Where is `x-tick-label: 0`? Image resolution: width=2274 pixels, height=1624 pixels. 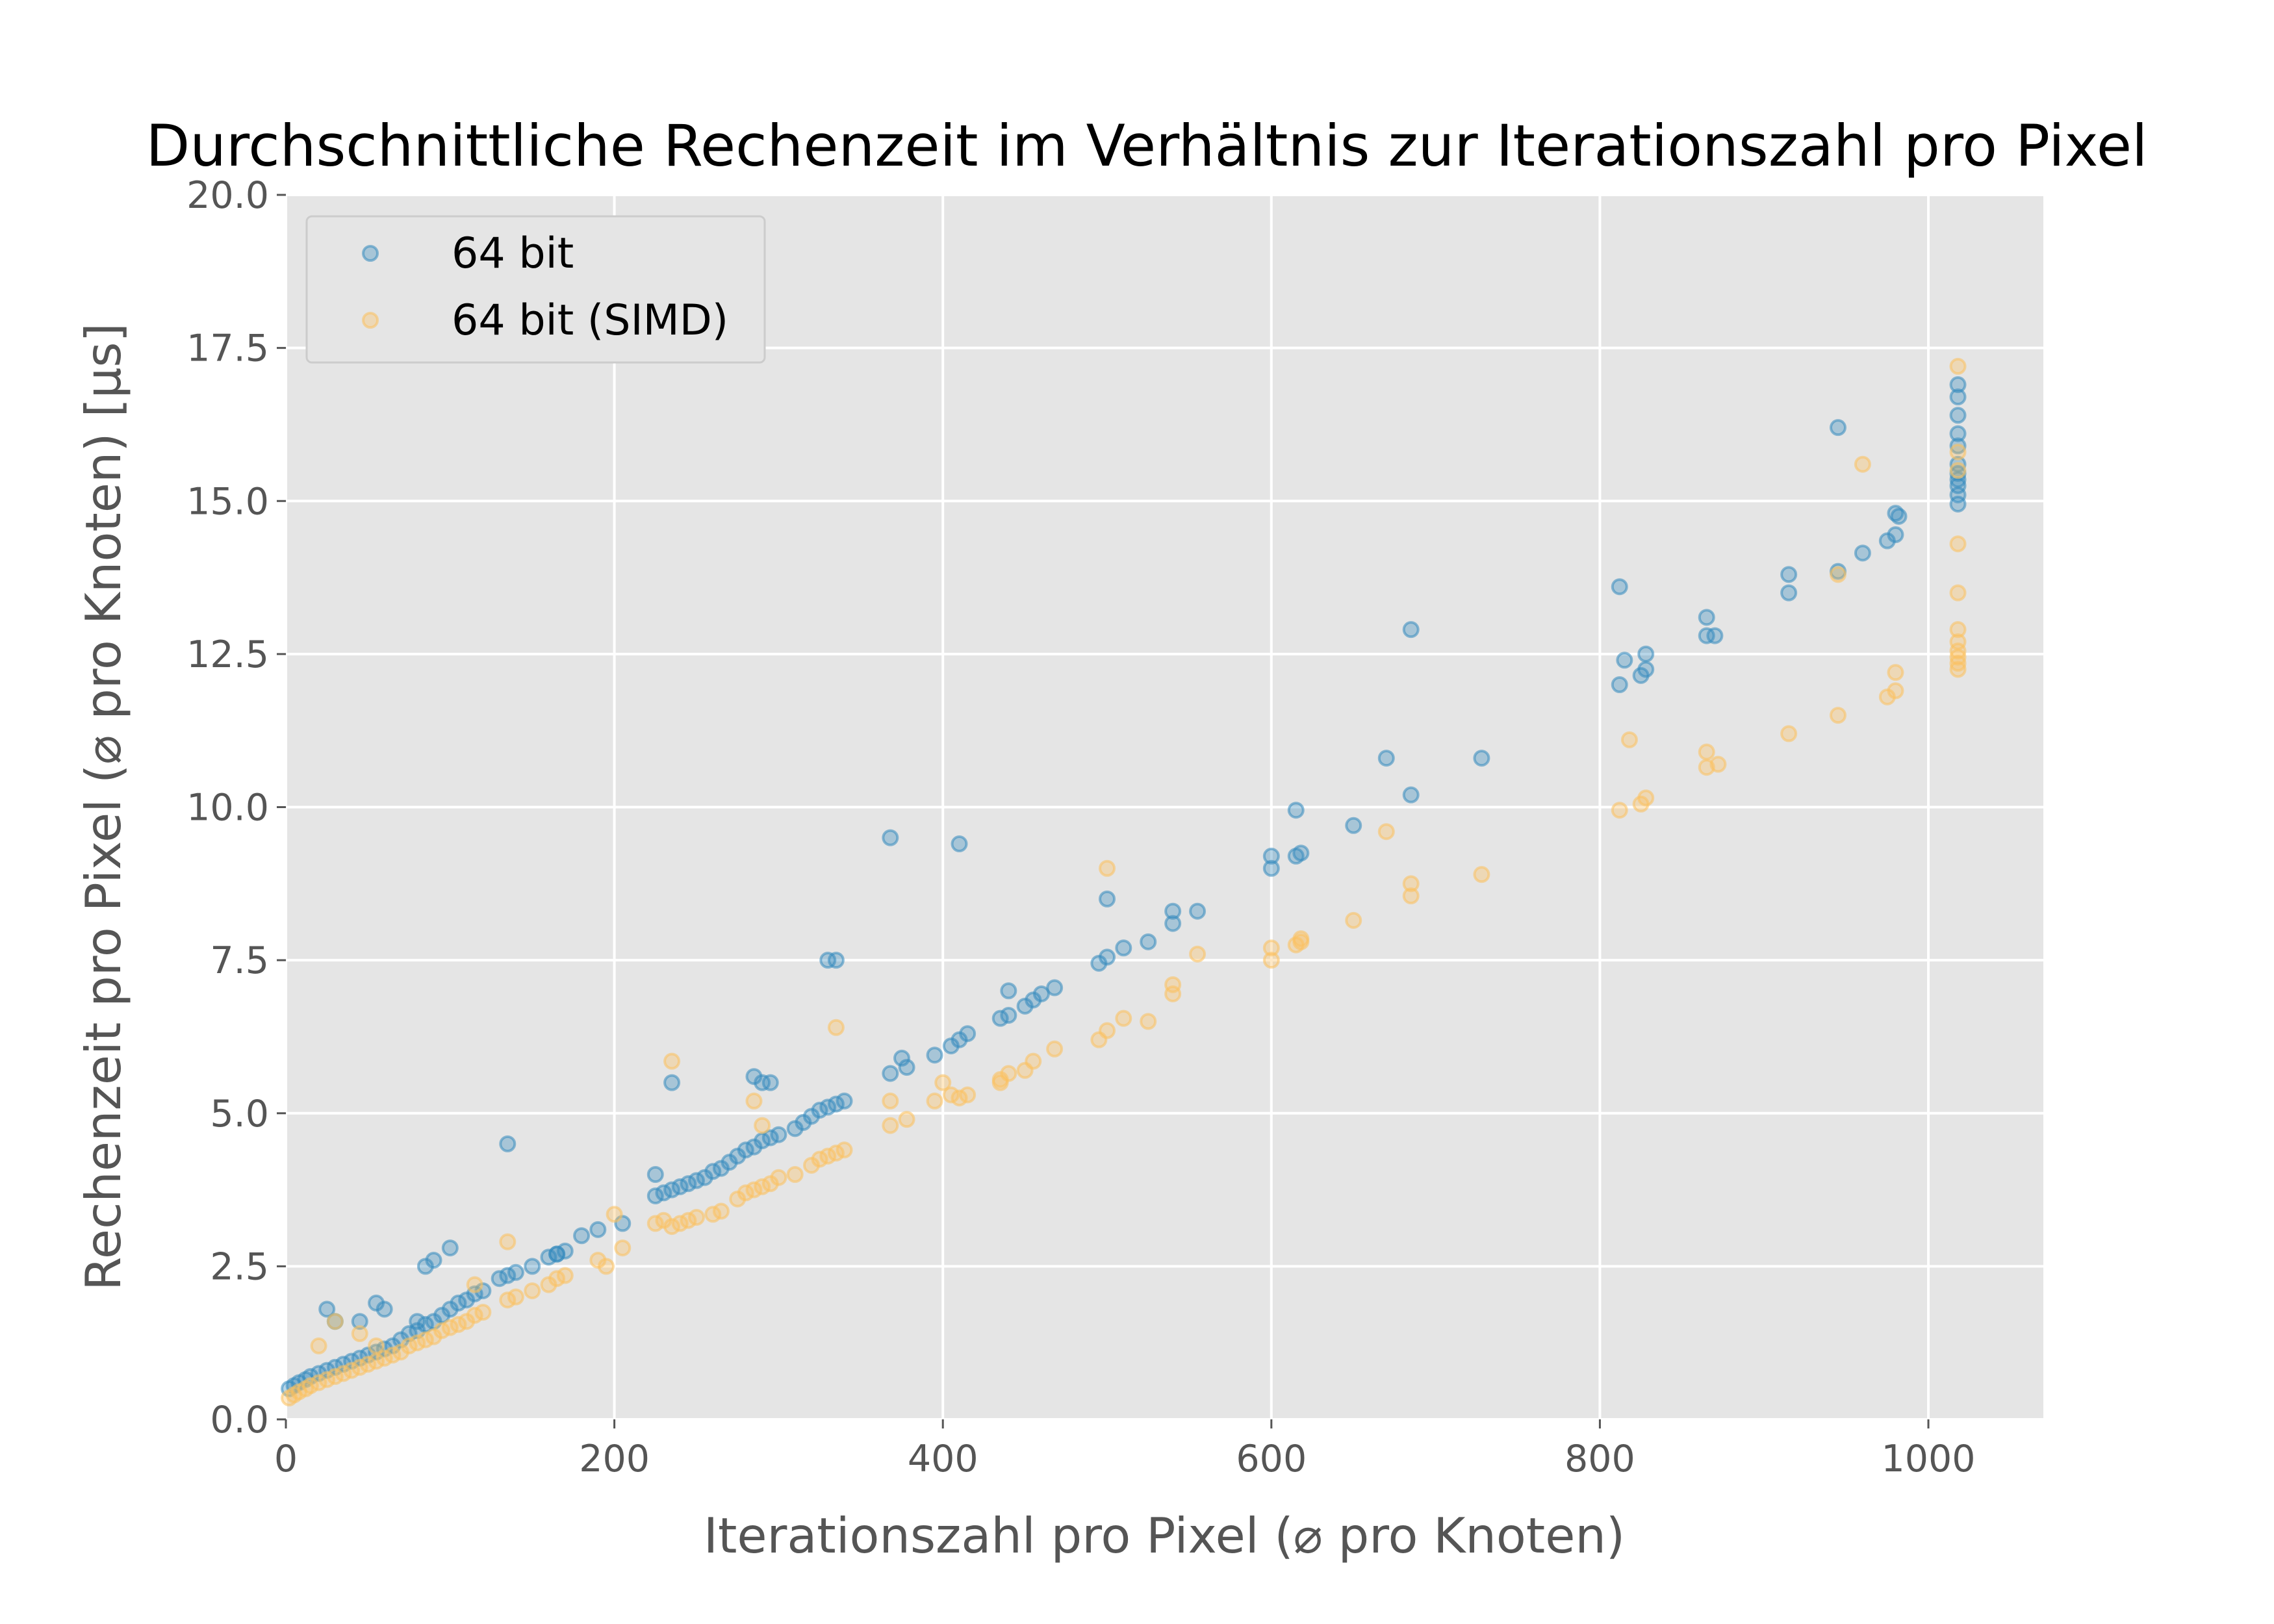 x-tick-label: 0 is located at coordinates (286, 1459).